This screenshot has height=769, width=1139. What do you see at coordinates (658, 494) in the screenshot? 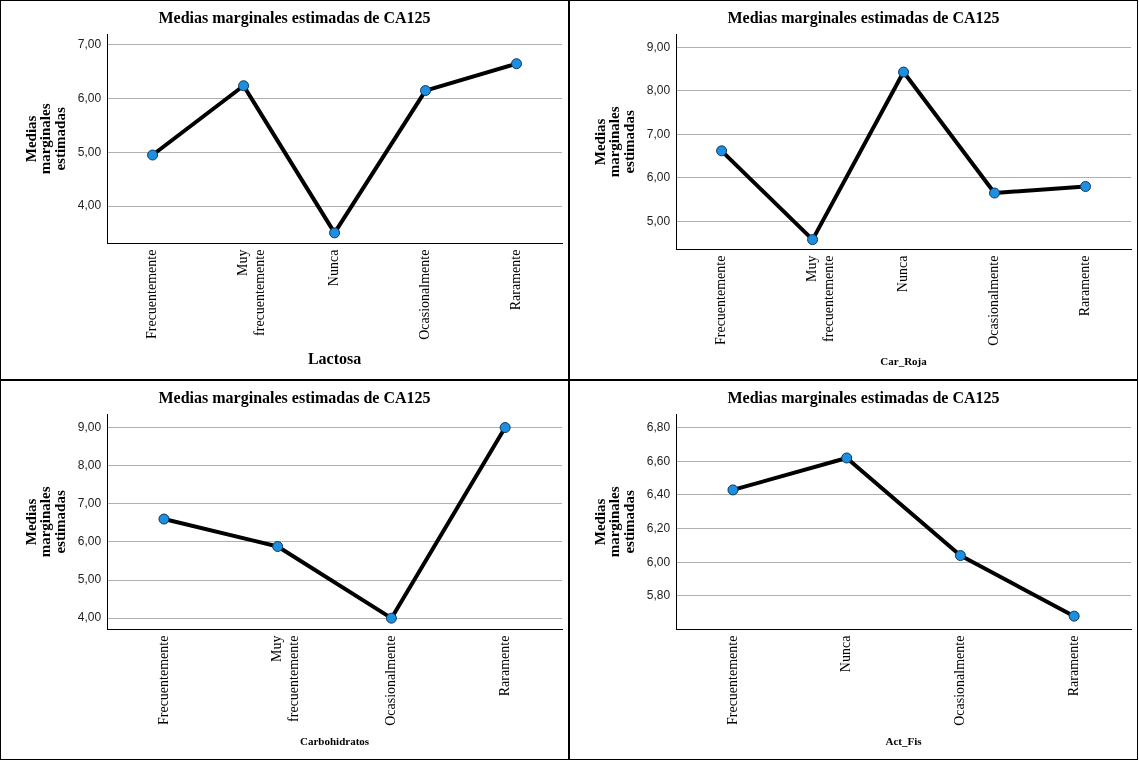
I see `y-tick-label: 6,40` at bounding box center [658, 494].